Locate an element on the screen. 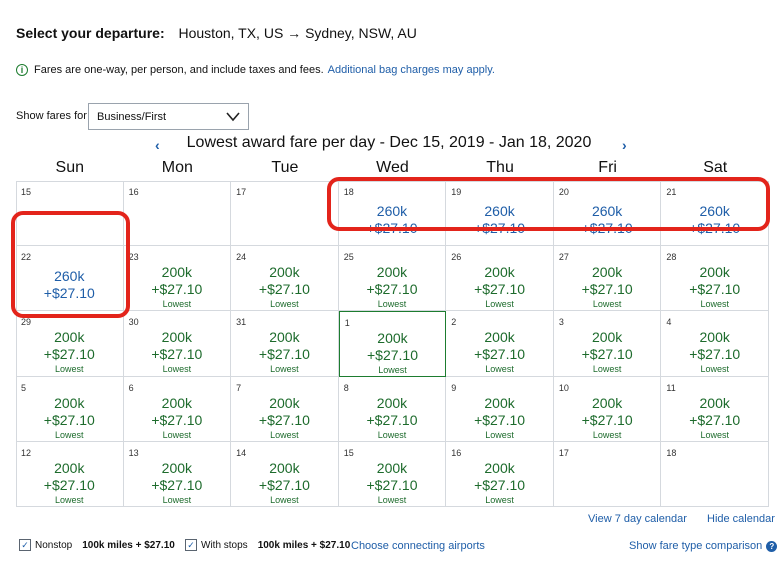  calendar-day-cell: 16 200k +$27.10 Lowest is located at coordinates (500, 474).